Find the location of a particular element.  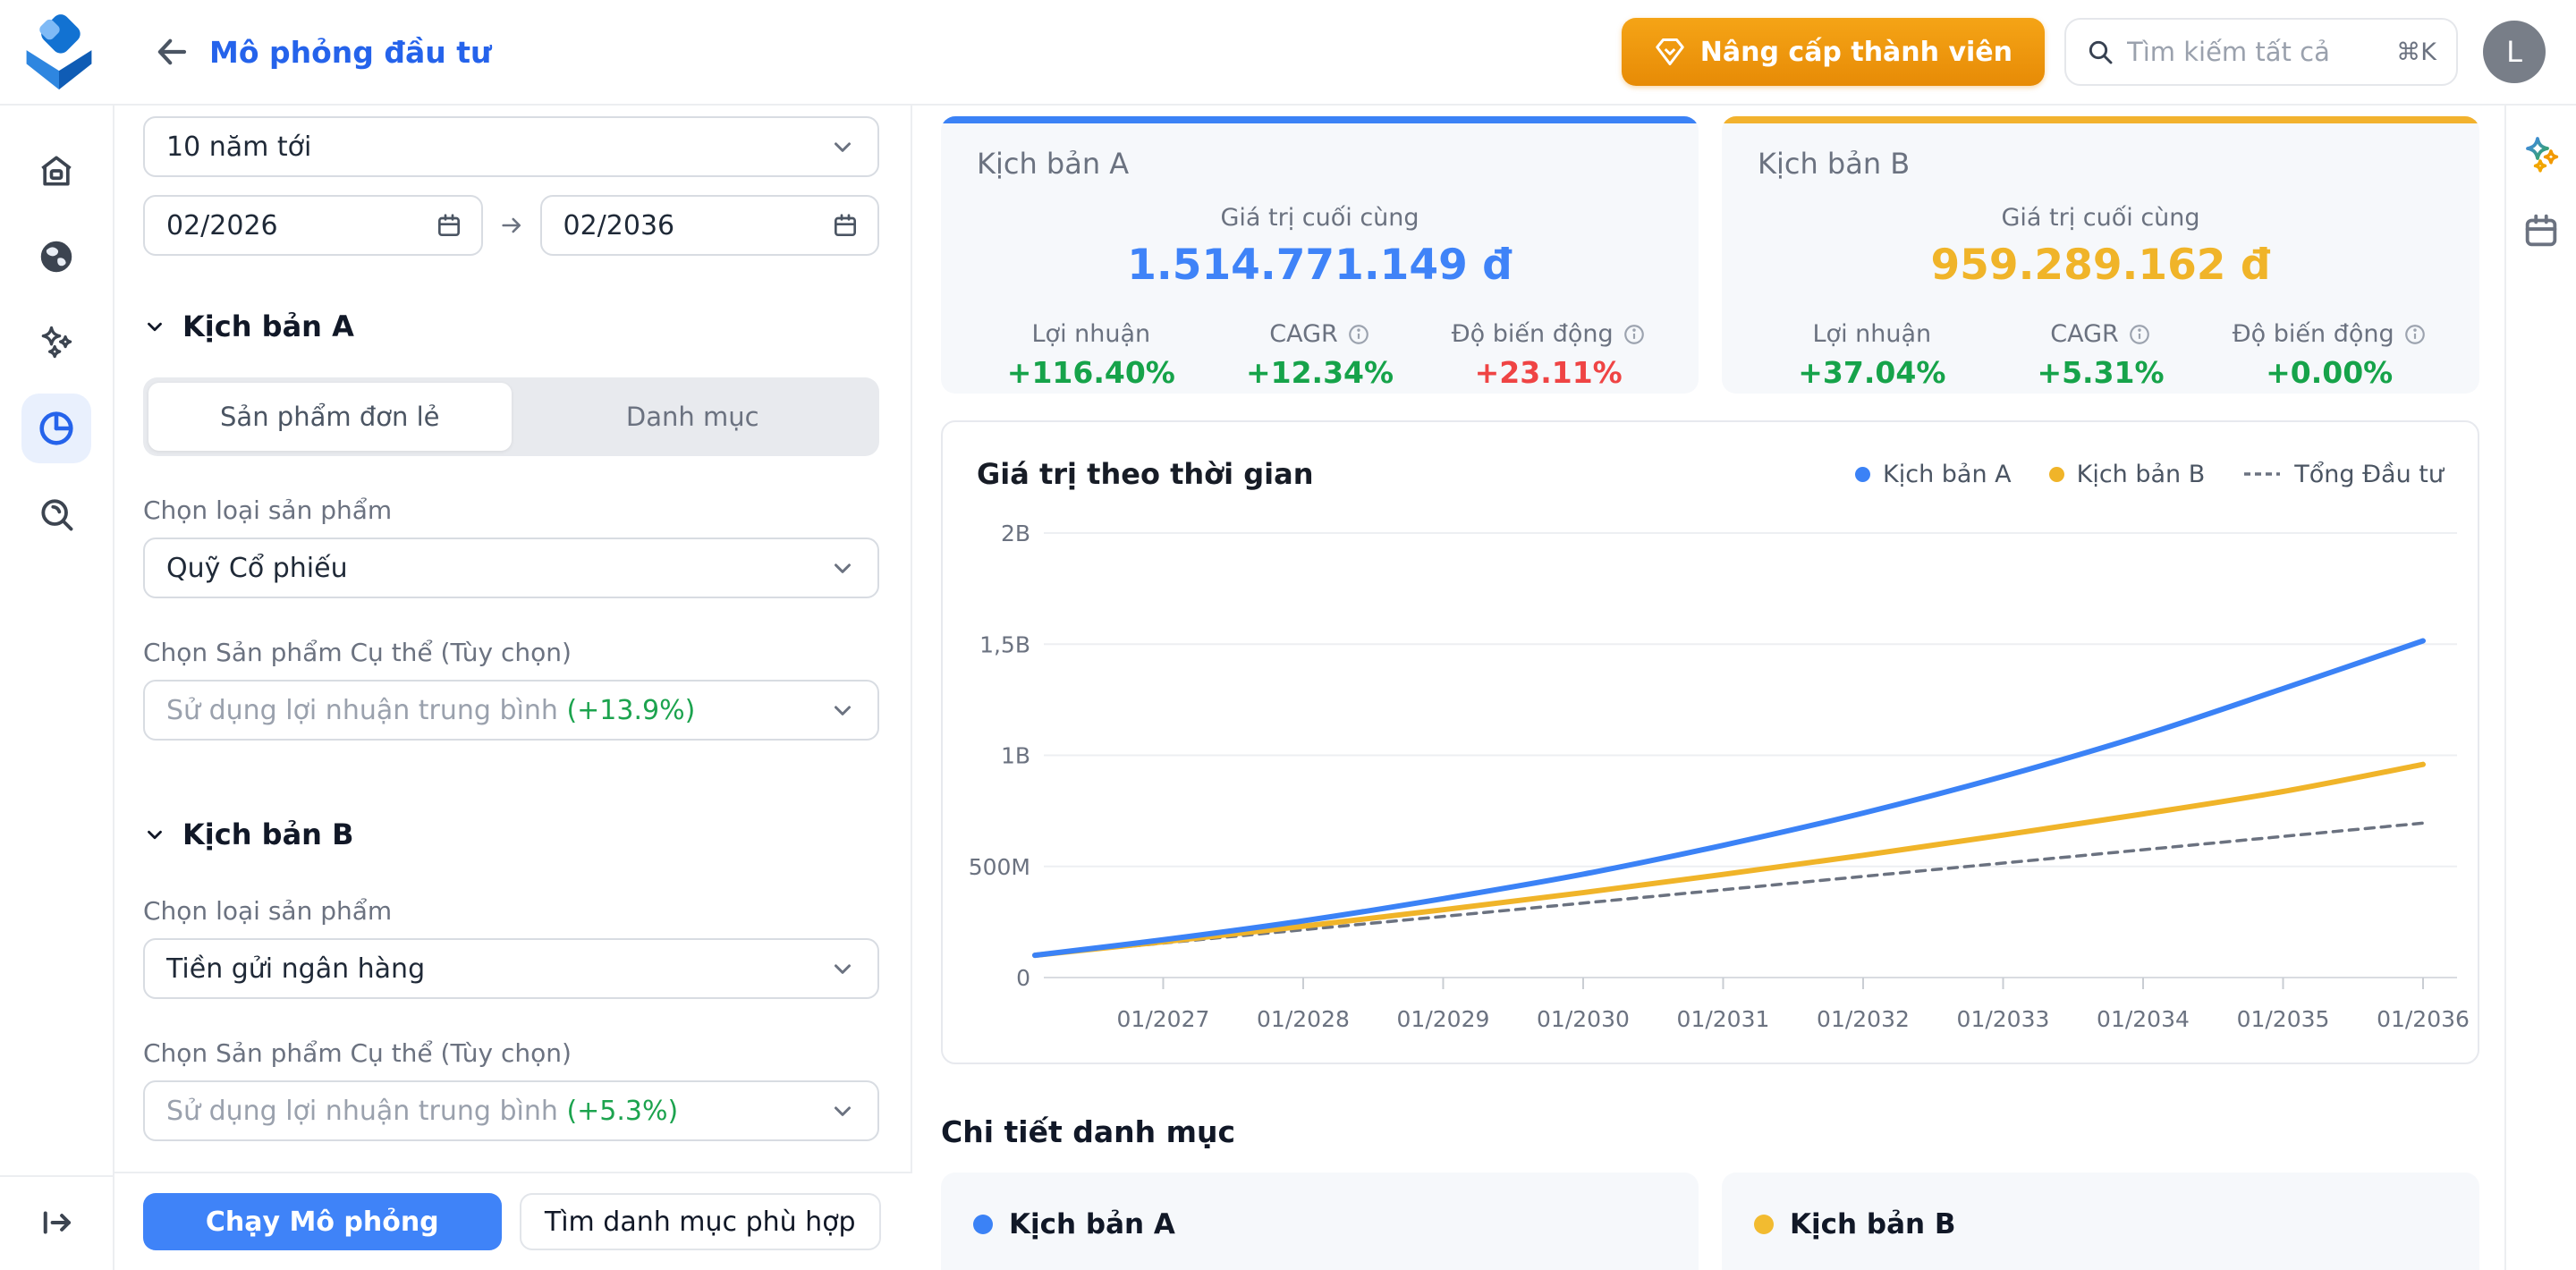

upgrade-membership-button: Nâng cấp thành viên is located at coordinates (1833, 52).